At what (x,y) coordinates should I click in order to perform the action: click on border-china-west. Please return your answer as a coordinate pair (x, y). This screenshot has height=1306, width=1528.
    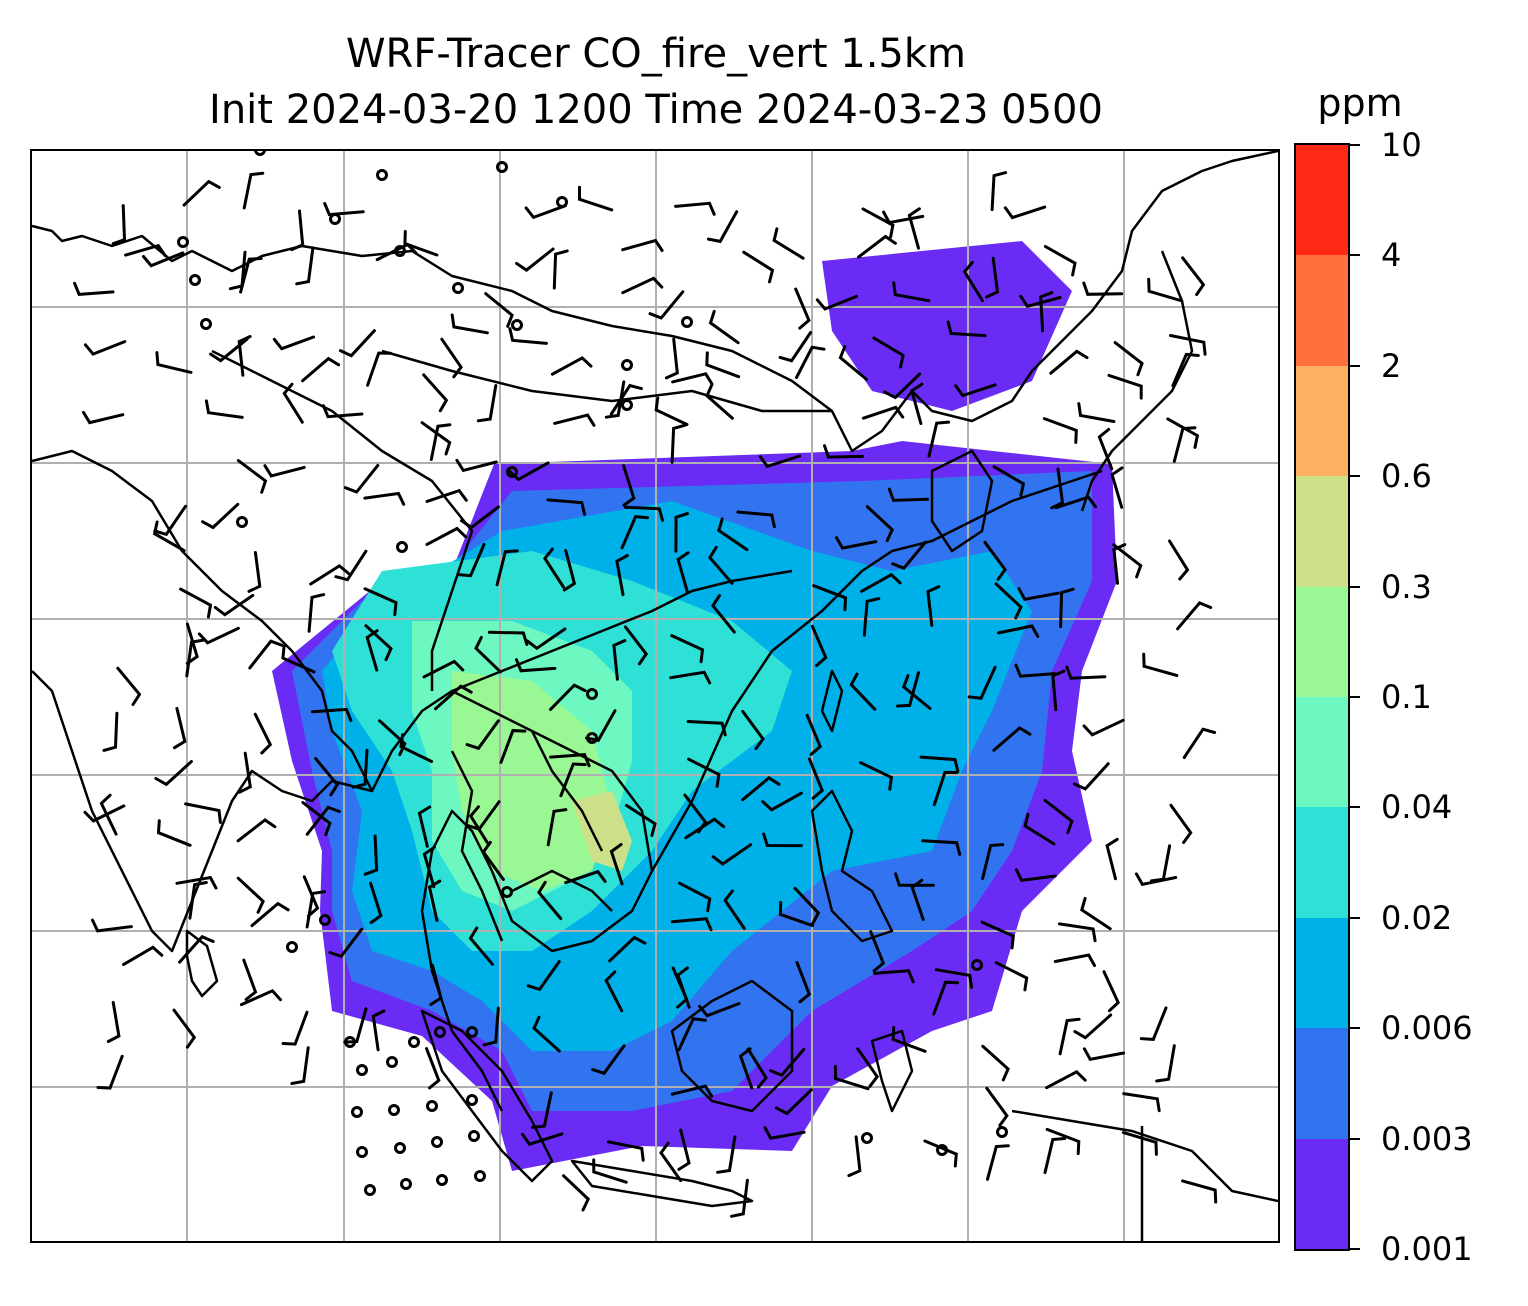
    Looking at the image, I should click on (342, 520).